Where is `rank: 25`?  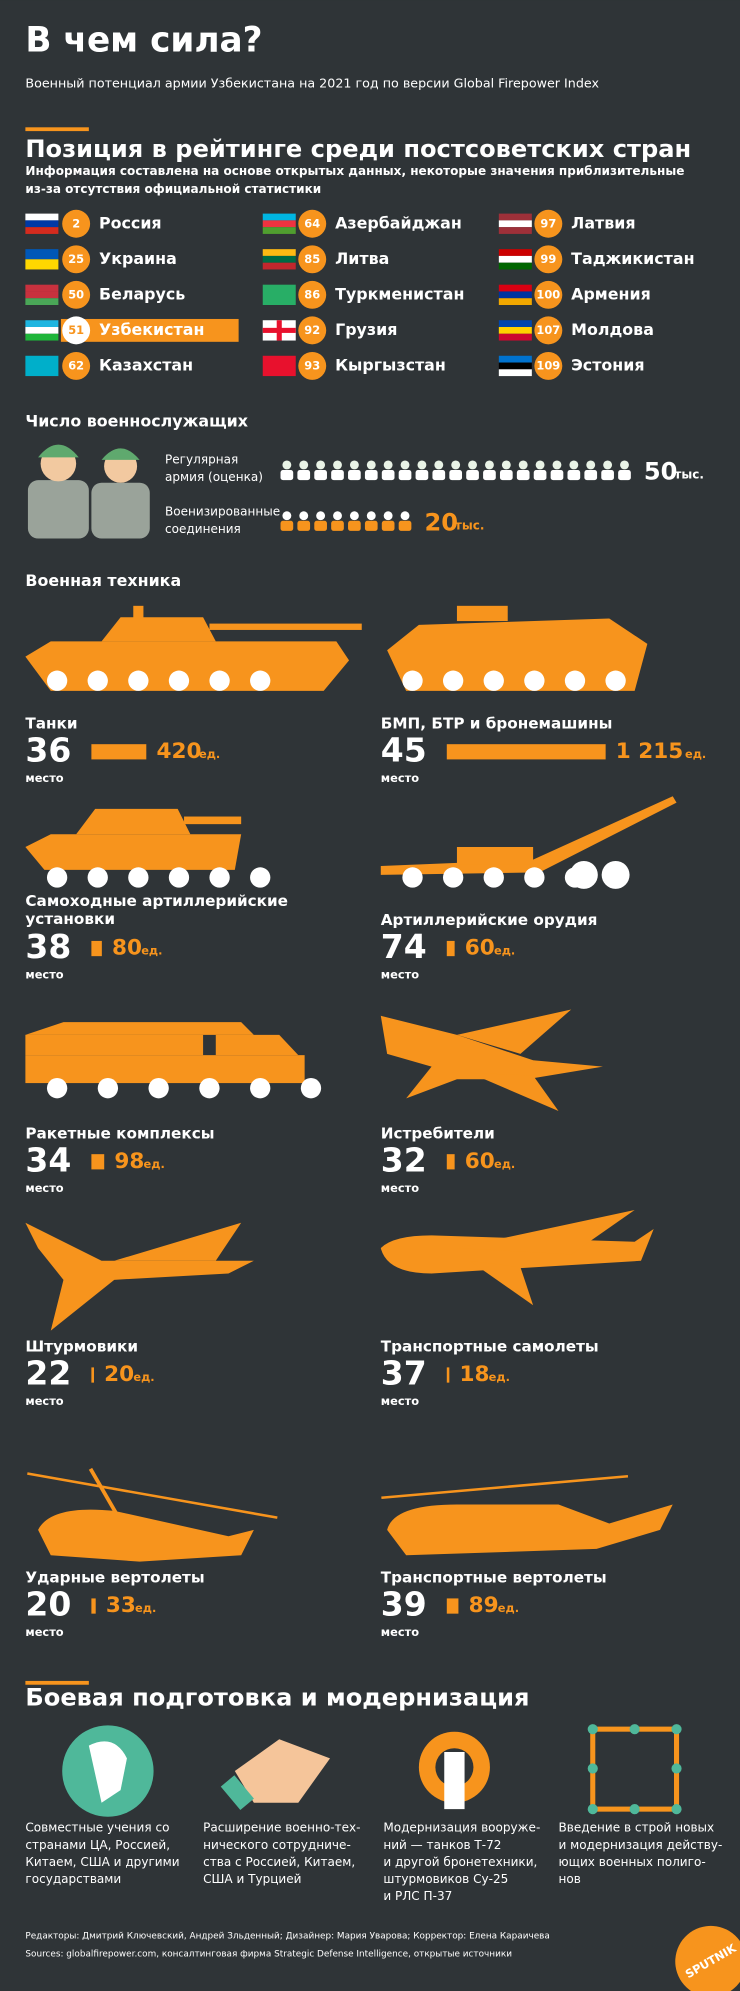 rank: 25 is located at coordinates (76, 259).